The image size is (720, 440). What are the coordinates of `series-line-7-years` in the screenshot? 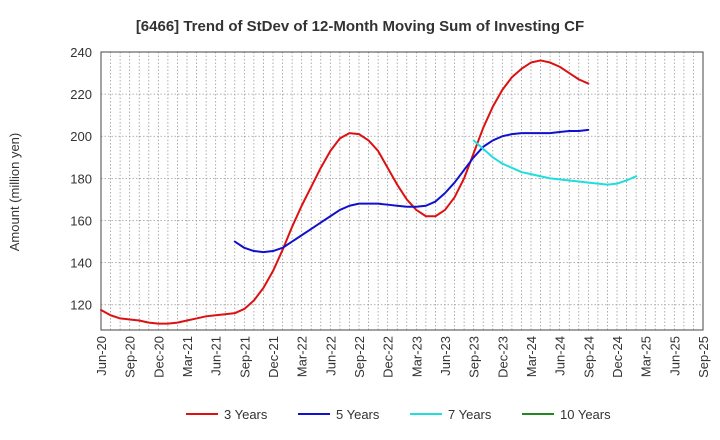 It's located at (555, 162).